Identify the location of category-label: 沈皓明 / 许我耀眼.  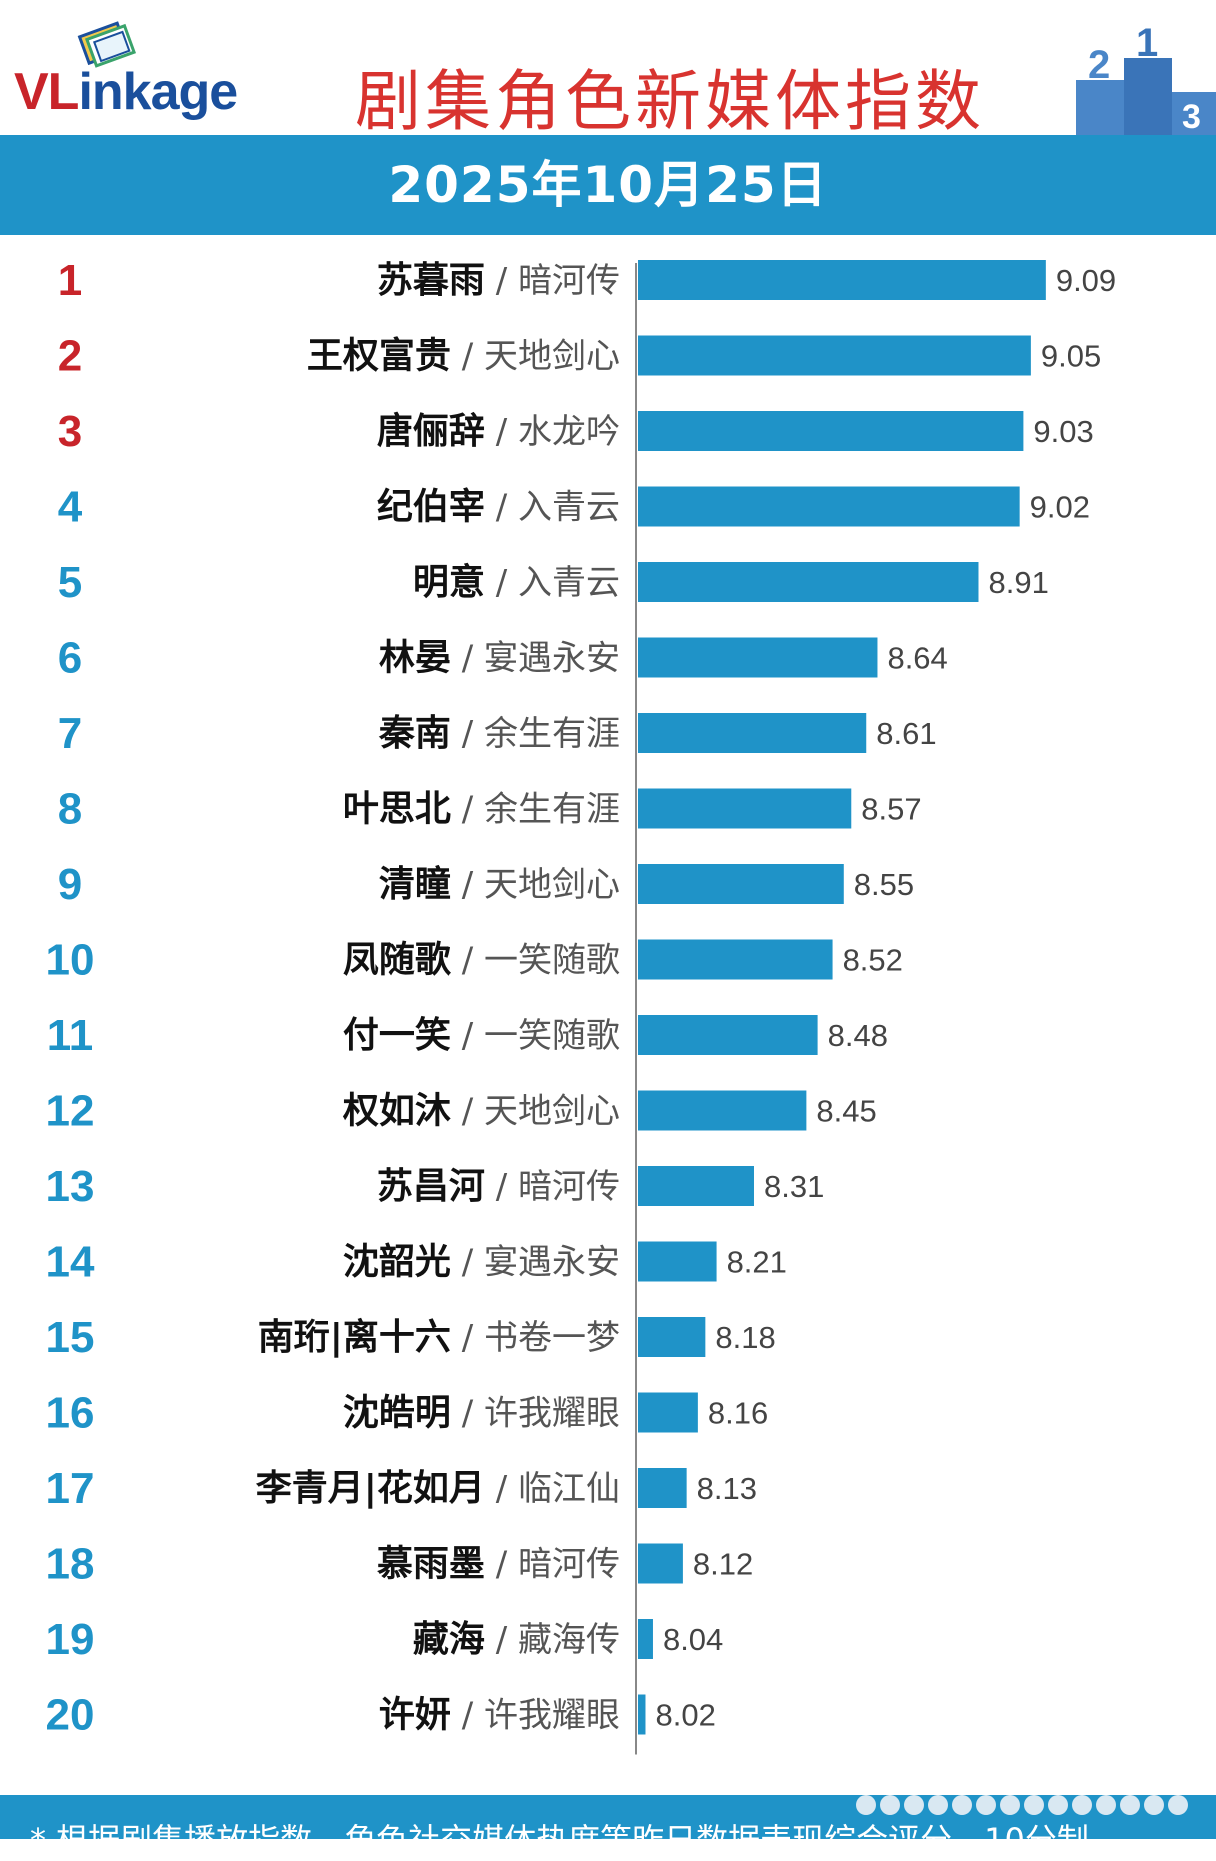
(481, 1413).